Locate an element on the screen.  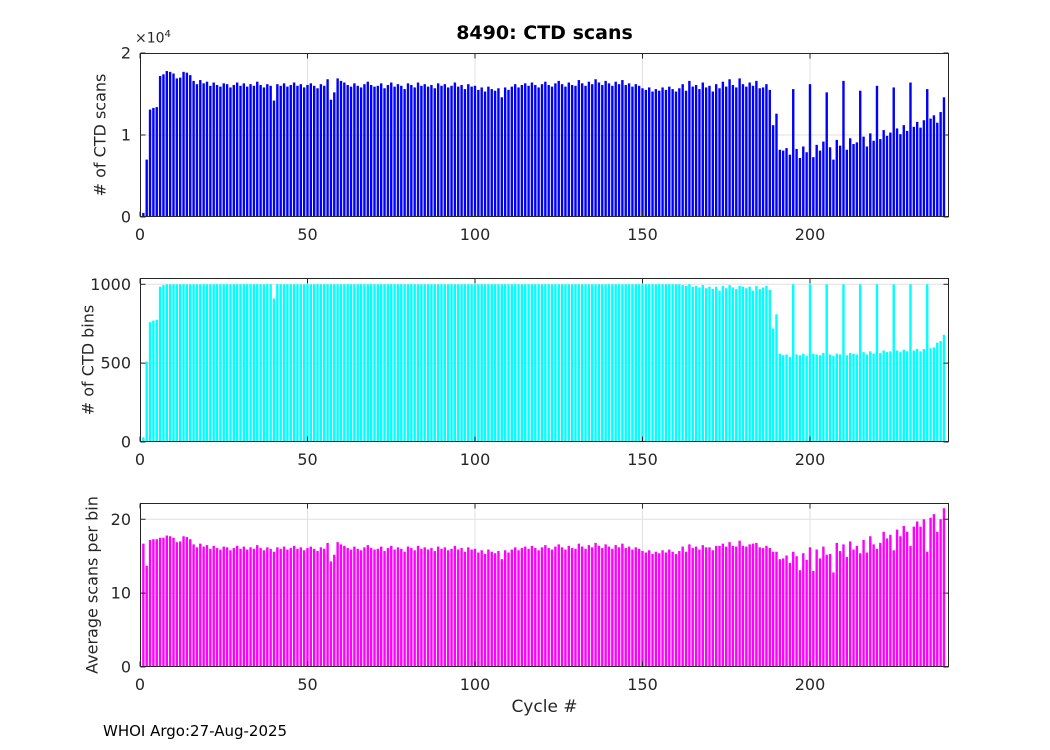
x-tick-label: 150 is located at coordinates (642, 234).